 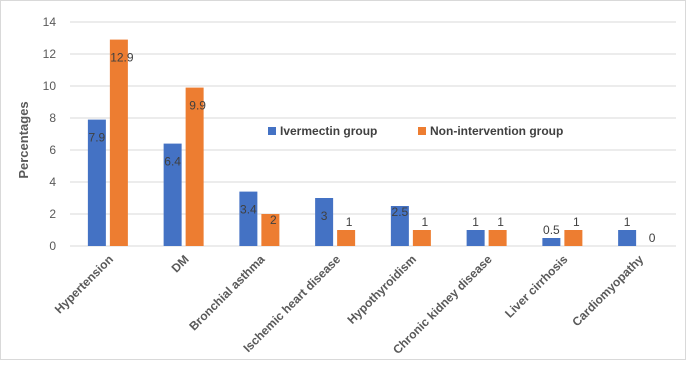 I want to click on y-tick-label: 10, so click(x=50, y=86).